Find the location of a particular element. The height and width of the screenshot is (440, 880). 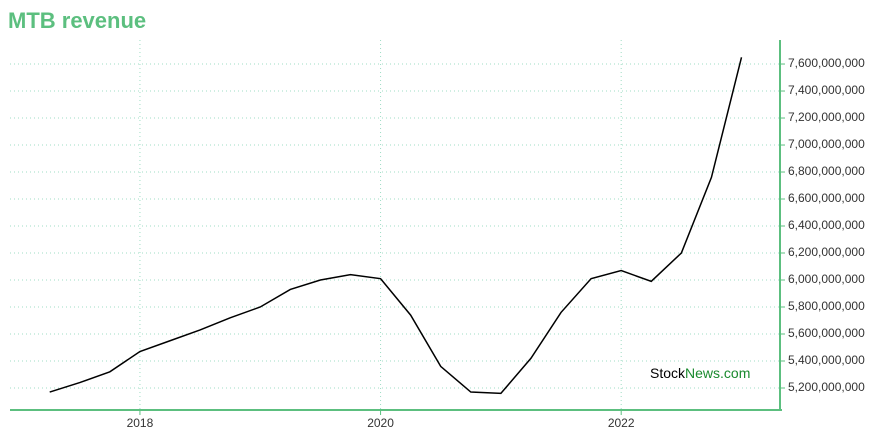

y-tick-label: 7,000,000,000 is located at coordinates (826, 144).